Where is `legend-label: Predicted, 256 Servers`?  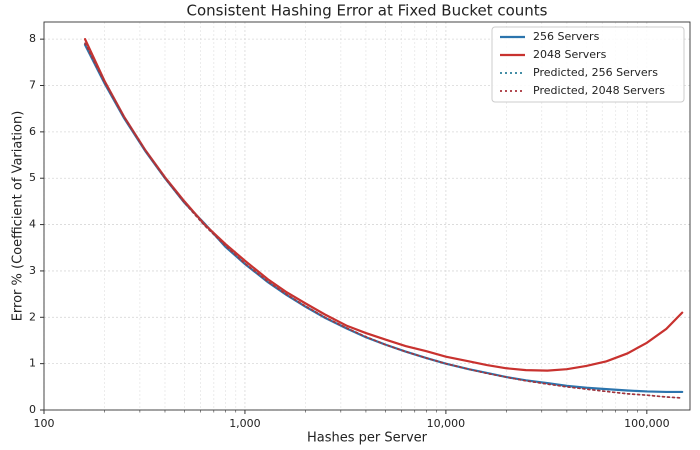 legend-label: Predicted, 256 Servers is located at coordinates (595, 72).